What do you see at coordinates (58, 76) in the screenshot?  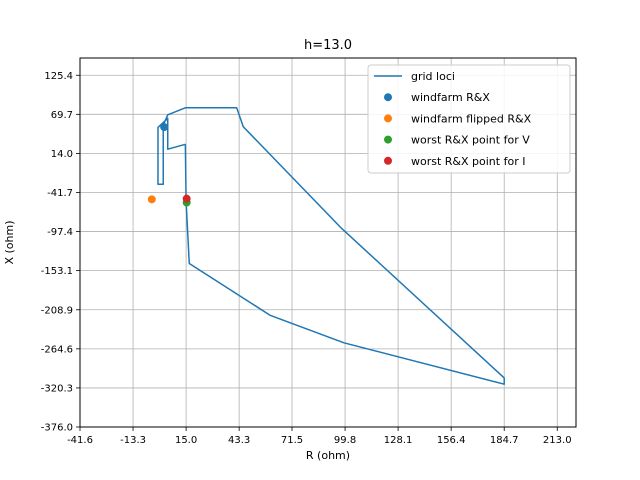 I see `y-tick-label: 125.4` at bounding box center [58, 76].